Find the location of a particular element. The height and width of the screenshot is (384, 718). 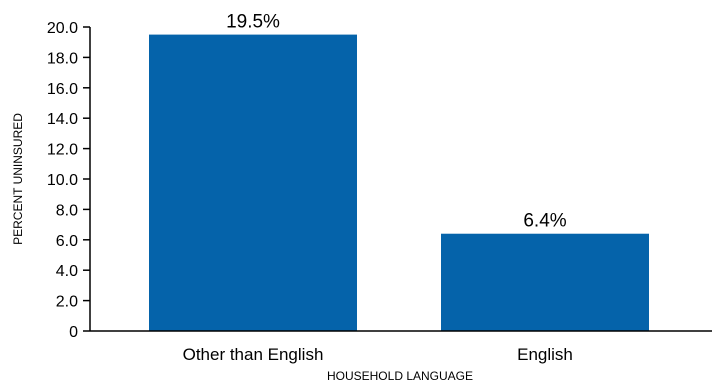

category-label: English is located at coordinates (545, 354).